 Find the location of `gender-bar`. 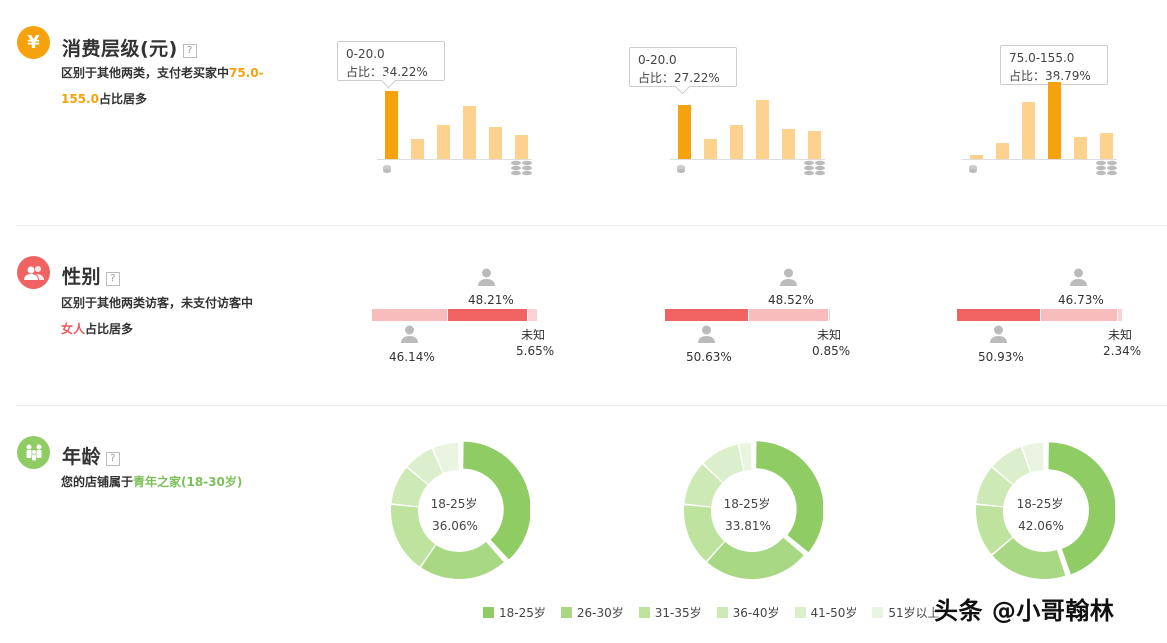

gender-bar is located at coordinates (748, 315).